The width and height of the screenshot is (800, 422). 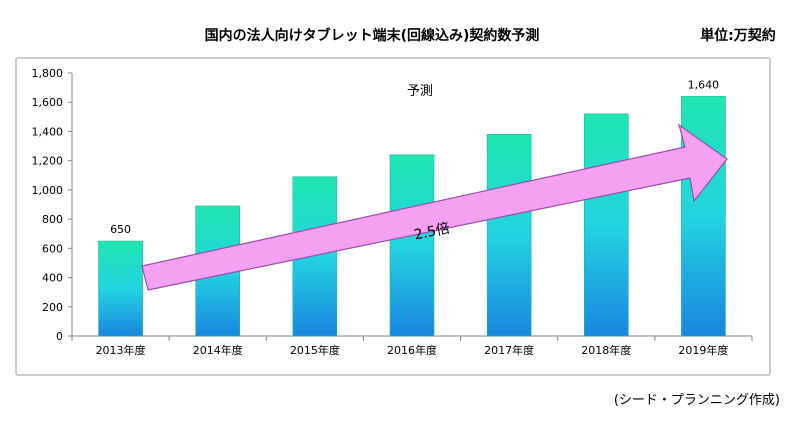 I want to click on data-label: 650, so click(x=120, y=229).